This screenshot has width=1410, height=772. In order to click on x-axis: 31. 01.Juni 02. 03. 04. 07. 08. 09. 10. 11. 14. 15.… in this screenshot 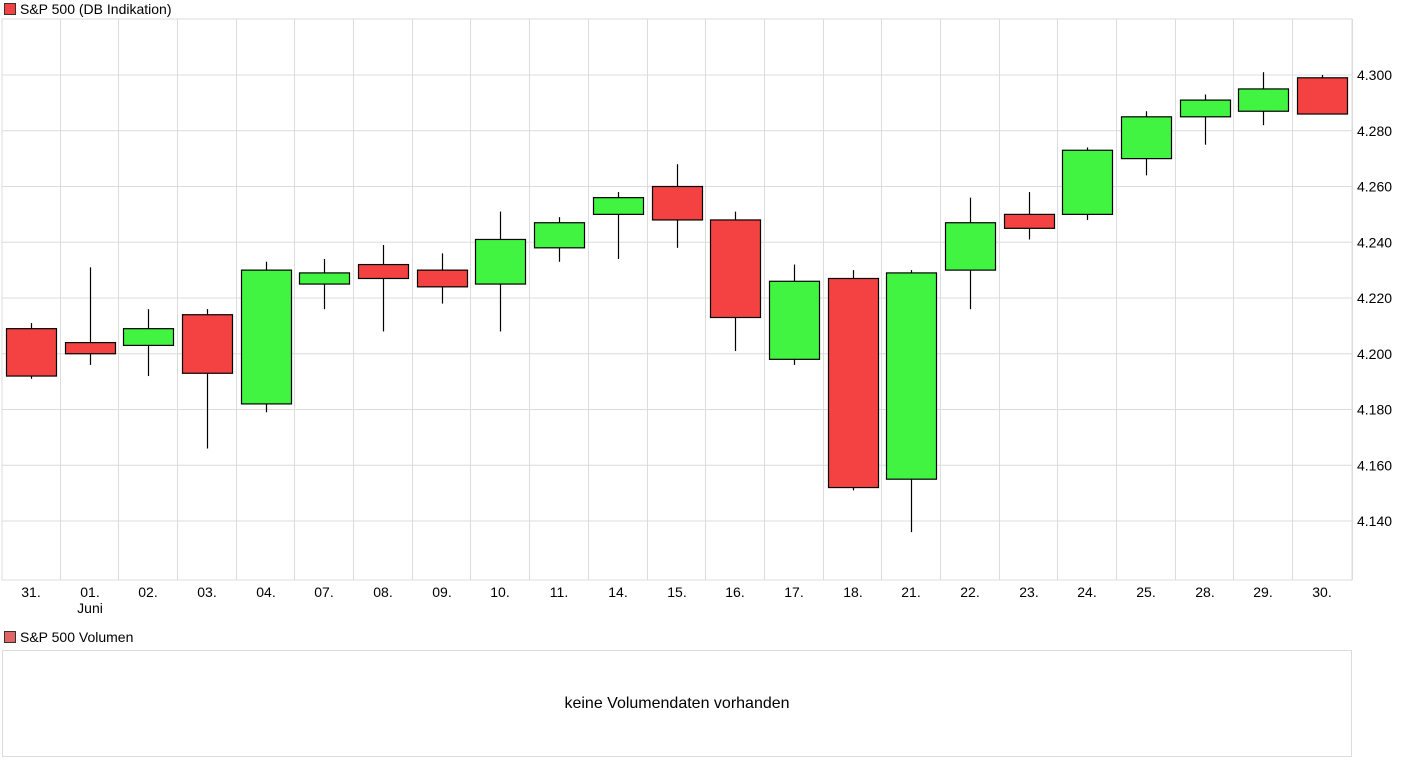, I will do `click(676, 600)`.